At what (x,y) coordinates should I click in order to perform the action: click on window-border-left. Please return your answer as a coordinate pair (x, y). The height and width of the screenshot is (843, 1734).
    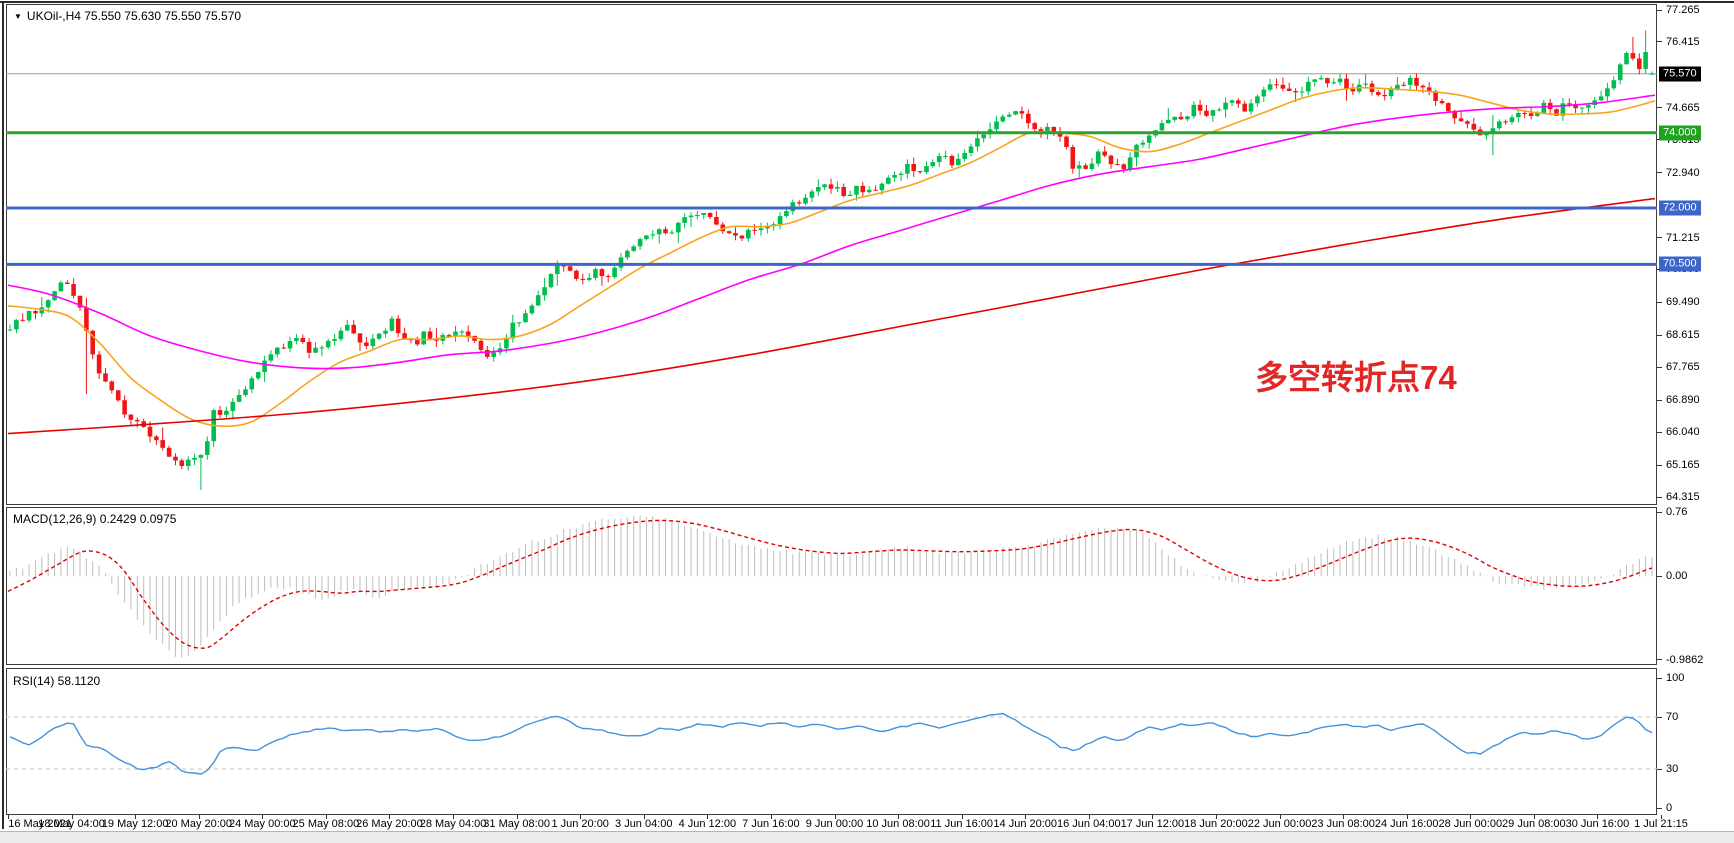
    Looking at the image, I should click on (3, 415).